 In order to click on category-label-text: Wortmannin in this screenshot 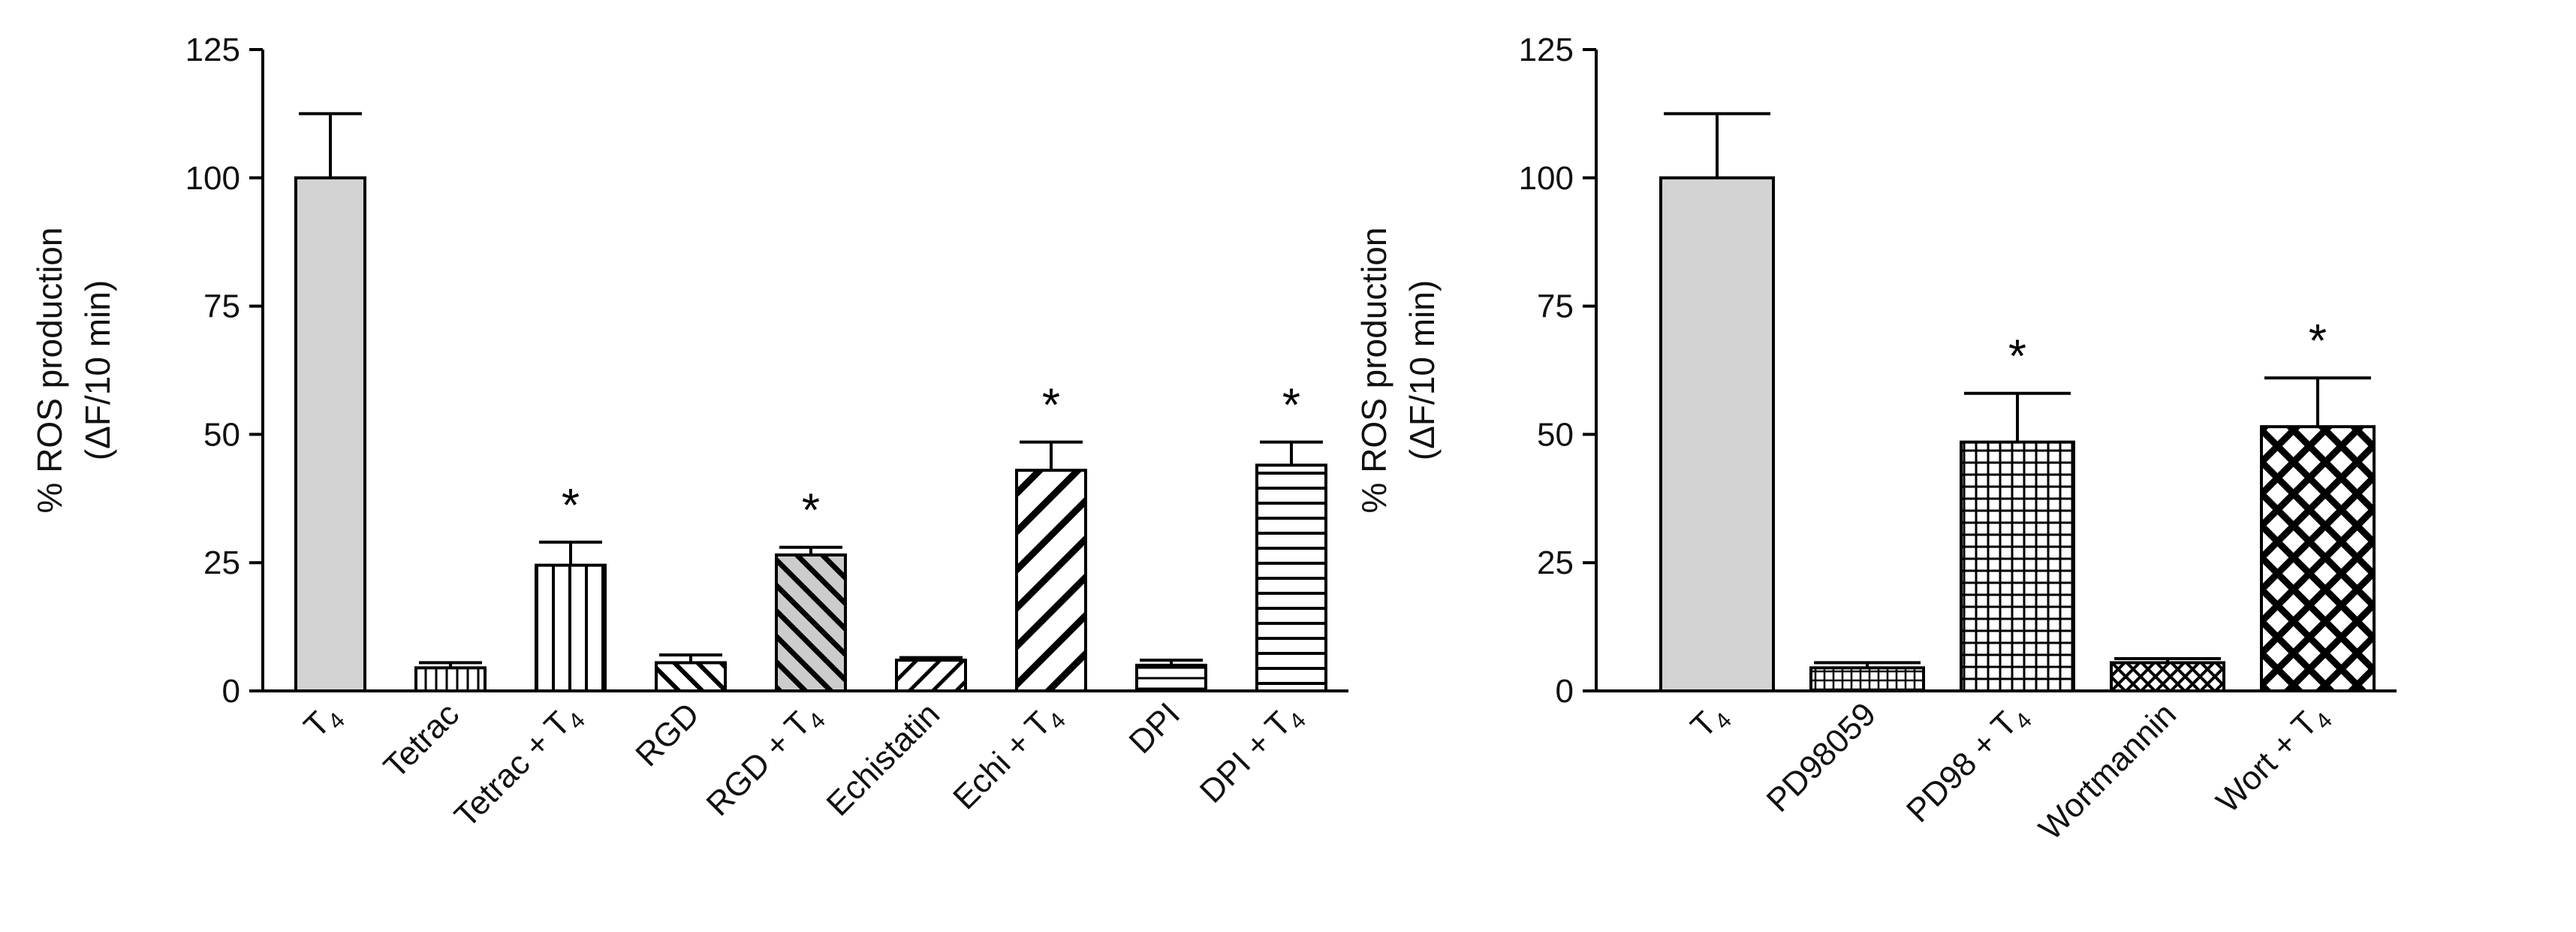, I will do `click(2107, 771)`.